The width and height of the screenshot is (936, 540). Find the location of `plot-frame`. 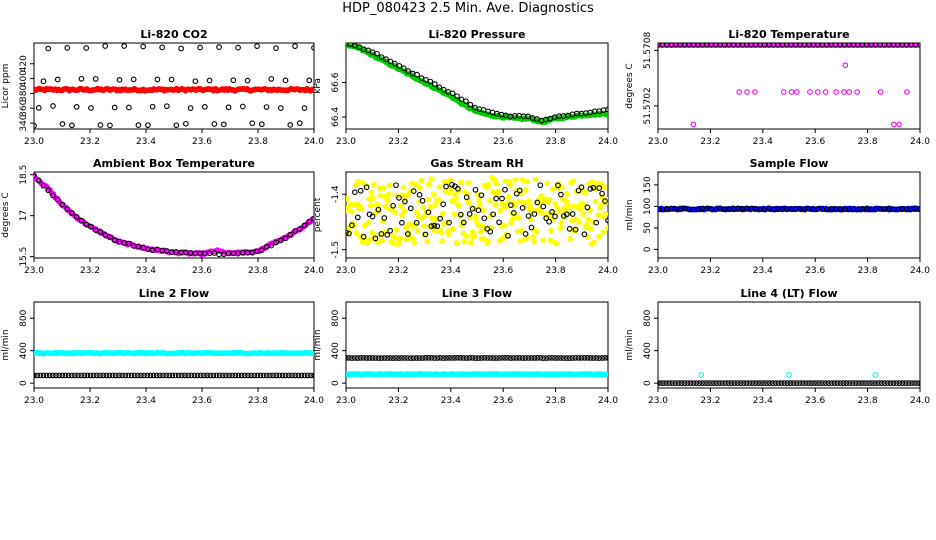

plot-frame is located at coordinates (789, 215).